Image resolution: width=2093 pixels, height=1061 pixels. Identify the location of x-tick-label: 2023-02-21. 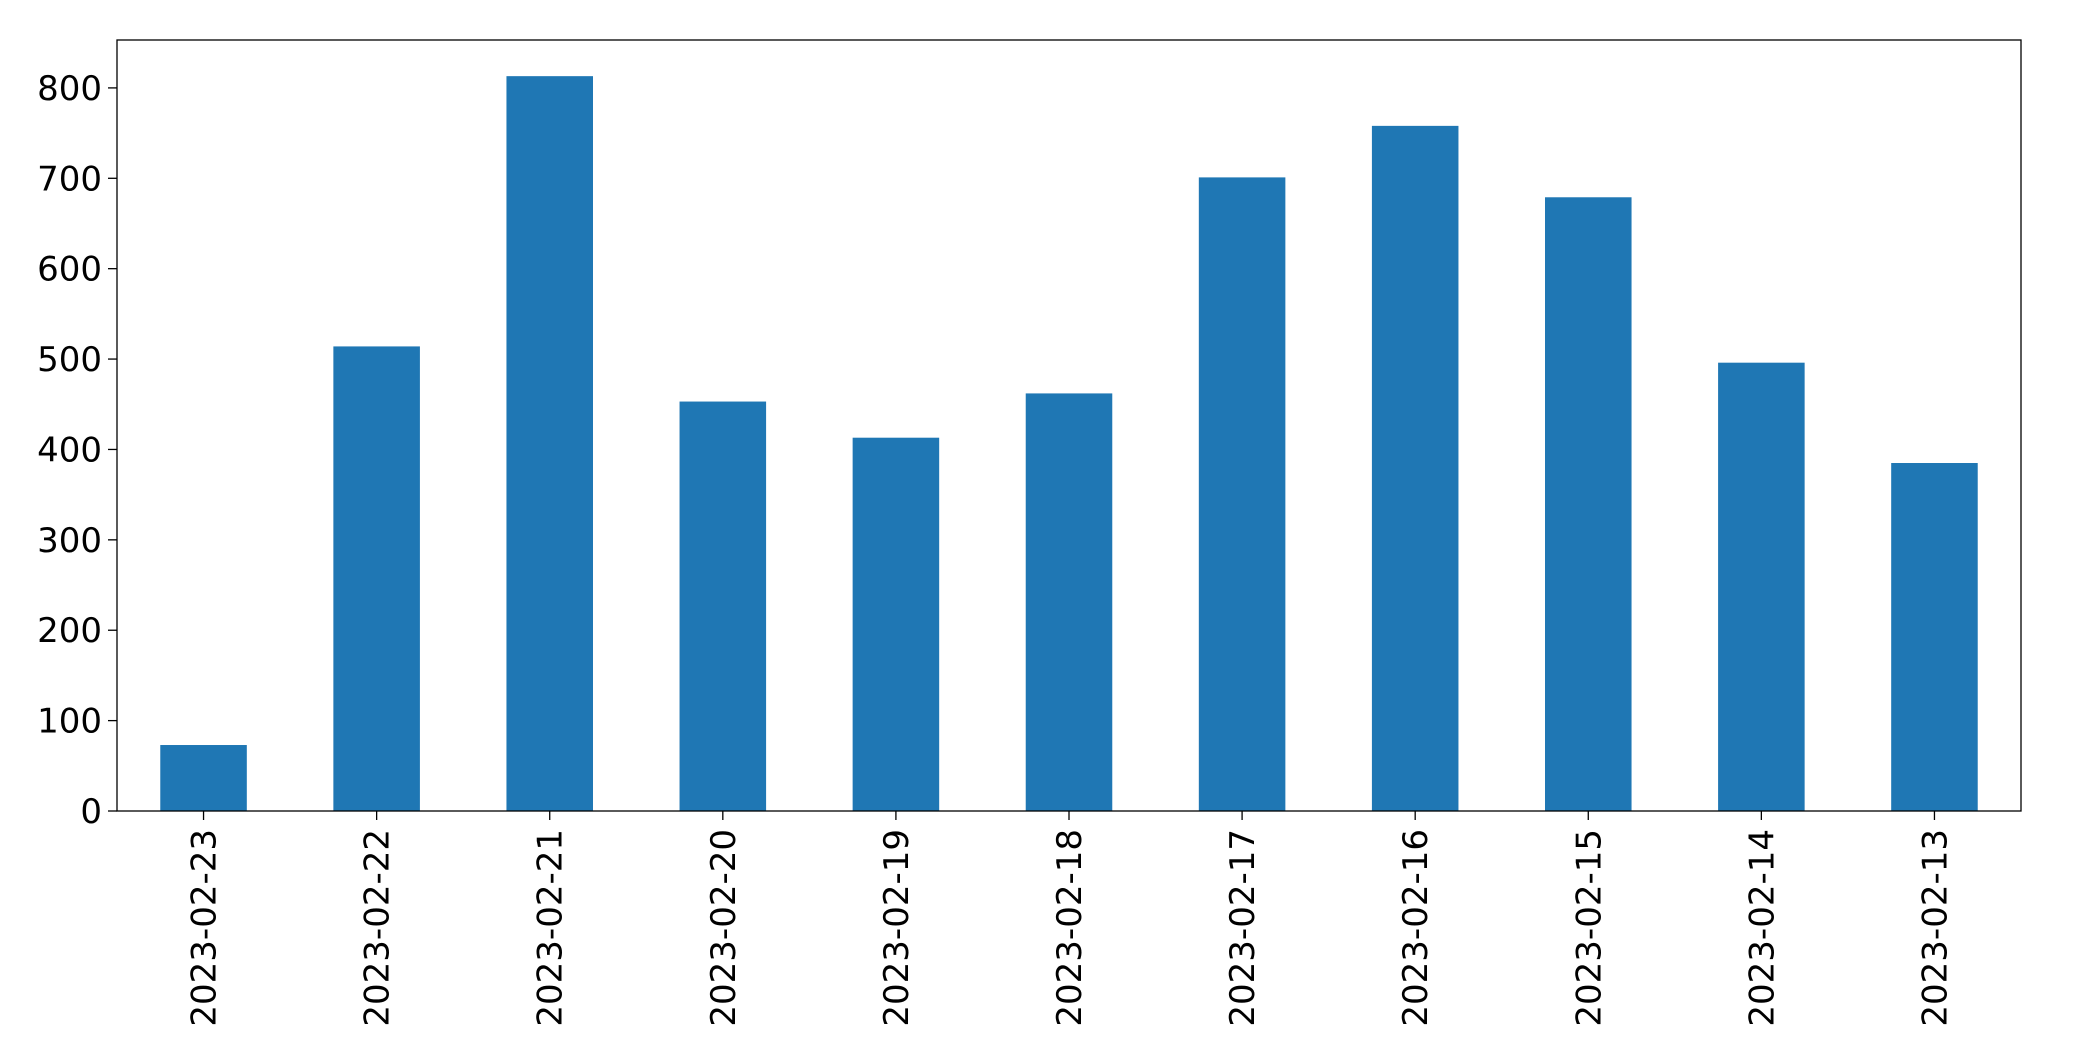
(551, 928).